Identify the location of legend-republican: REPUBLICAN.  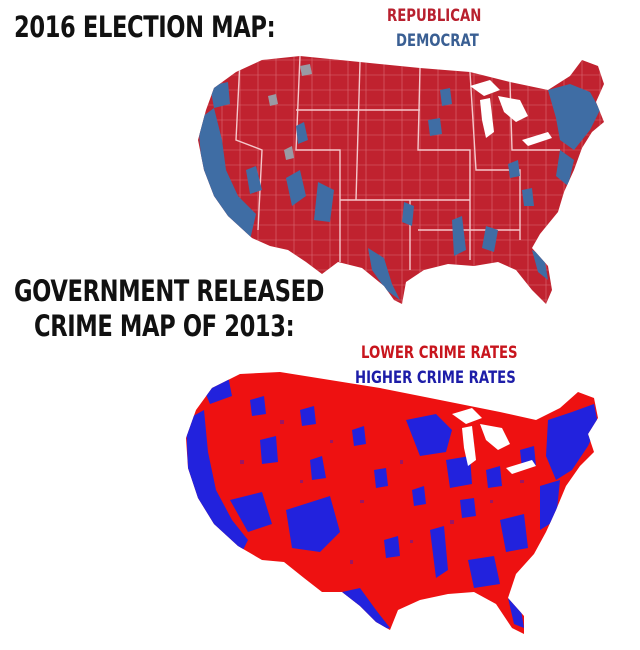
(434, 16).